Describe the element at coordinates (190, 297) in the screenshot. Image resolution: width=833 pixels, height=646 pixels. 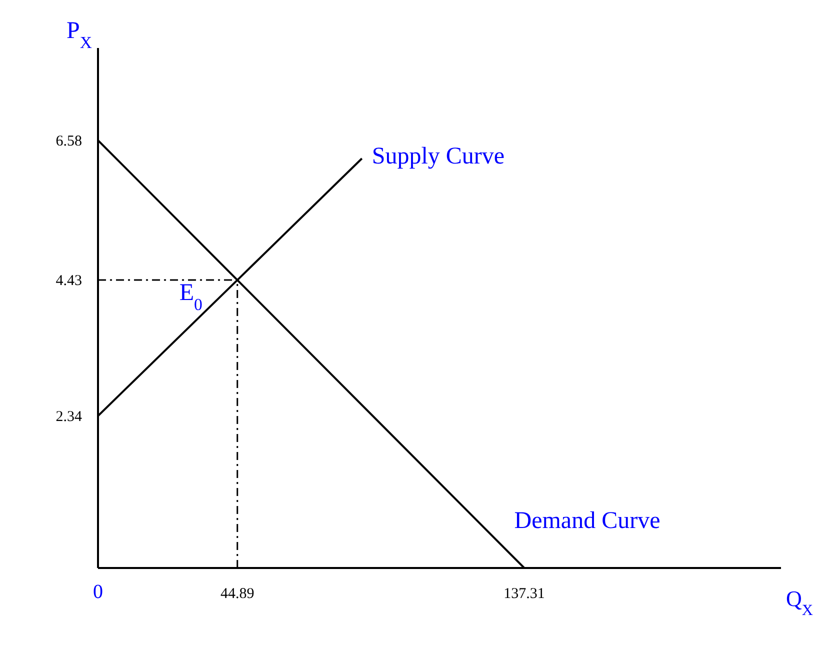
I see `annotation: E$_{0}$` at that location.